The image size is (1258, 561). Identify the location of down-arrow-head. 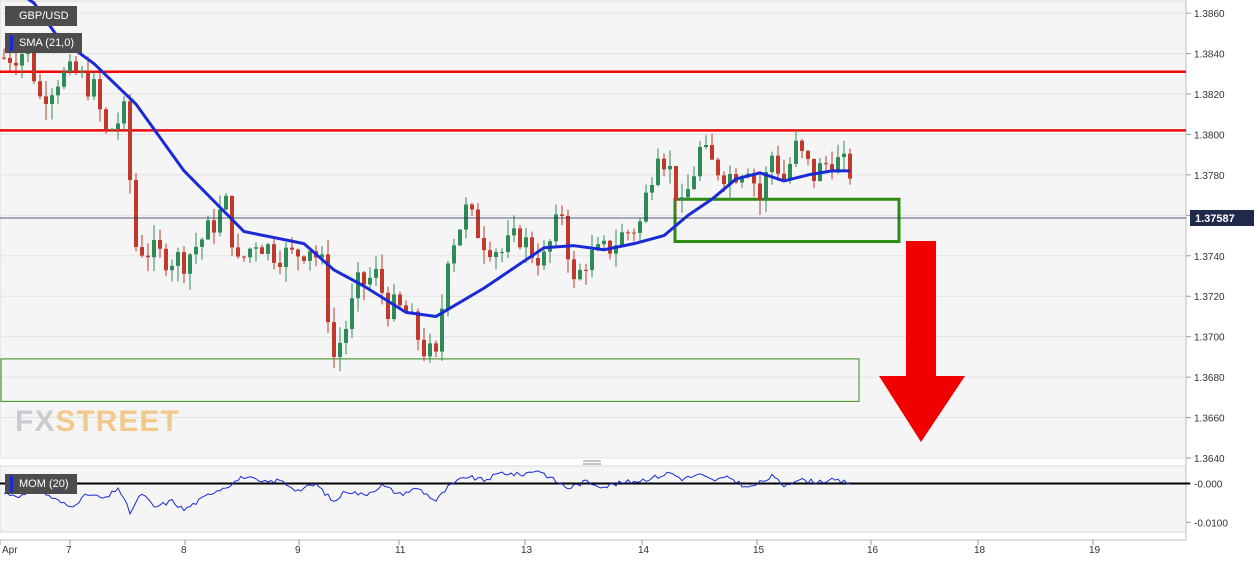
(922, 409).